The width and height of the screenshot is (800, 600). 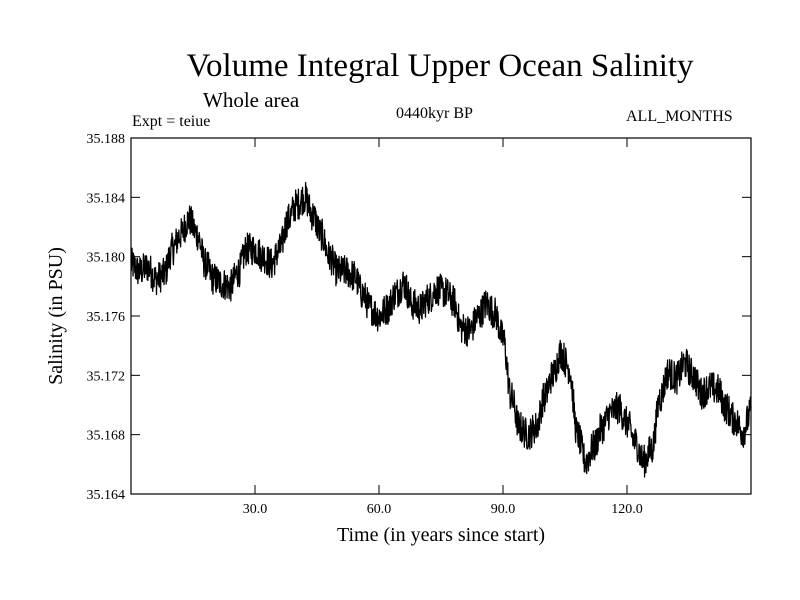 I want to click on y-tick-label: 35.176, so click(x=106, y=317).